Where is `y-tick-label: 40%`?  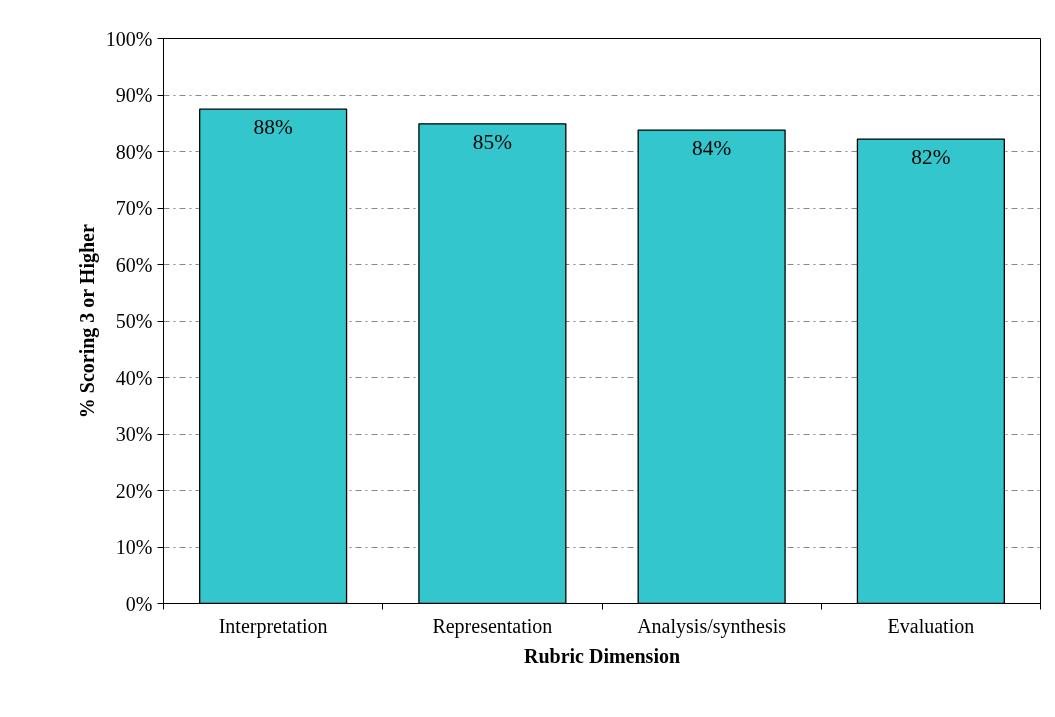 y-tick-label: 40% is located at coordinates (134, 377).